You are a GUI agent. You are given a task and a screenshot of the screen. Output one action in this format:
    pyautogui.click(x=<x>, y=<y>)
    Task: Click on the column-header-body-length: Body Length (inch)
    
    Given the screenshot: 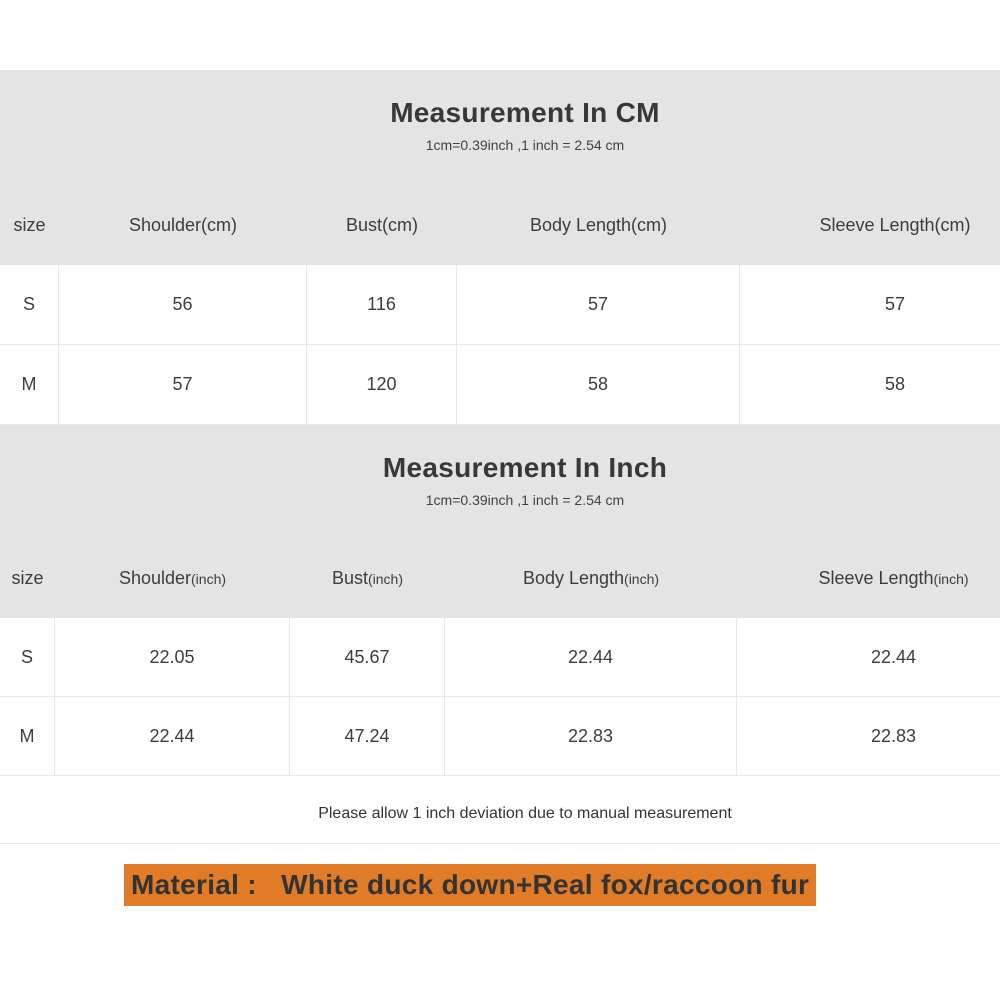 What is the action you would take?
    pyautogui.click(x=591, y=578)
    